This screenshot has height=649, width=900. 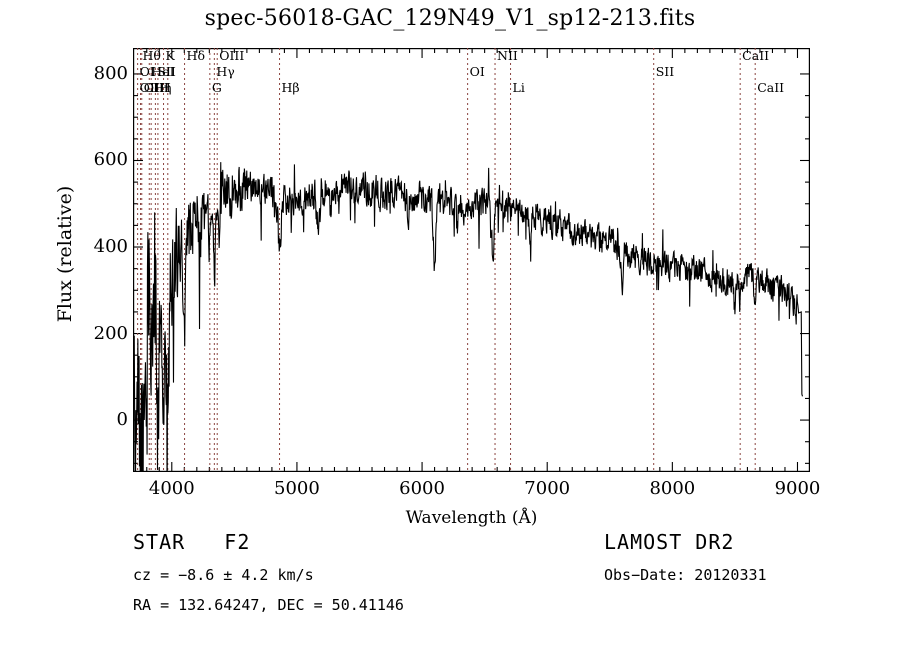 I want to click on x-axis-label: Wavelength (Å), so click(x=471, y=518).